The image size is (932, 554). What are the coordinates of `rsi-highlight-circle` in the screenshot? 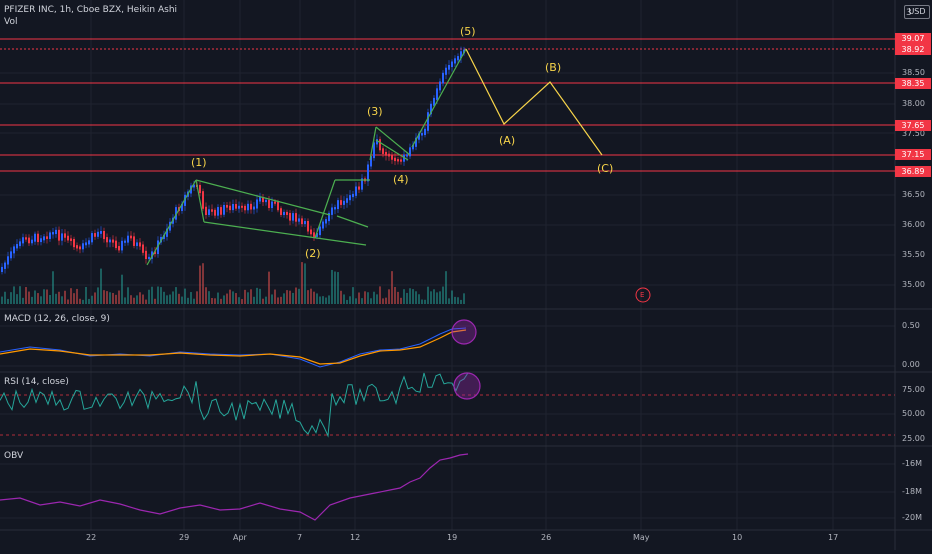 It's located at (467, 386).